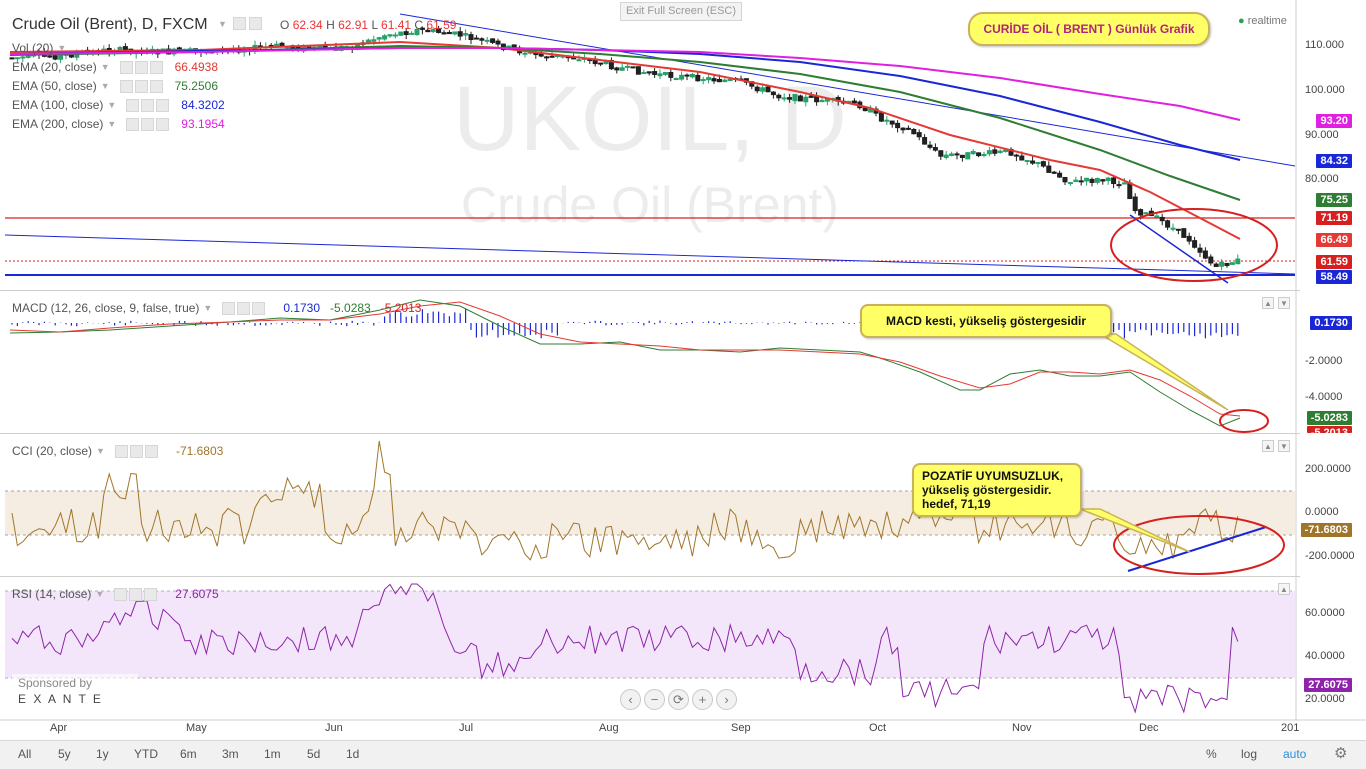 This screenshot has width=1366, height=769. What do you see at coordinates (1334, 277) in the screenshot?
I see `support-price-badge: 58.49` at bounding box center [1334, 277].